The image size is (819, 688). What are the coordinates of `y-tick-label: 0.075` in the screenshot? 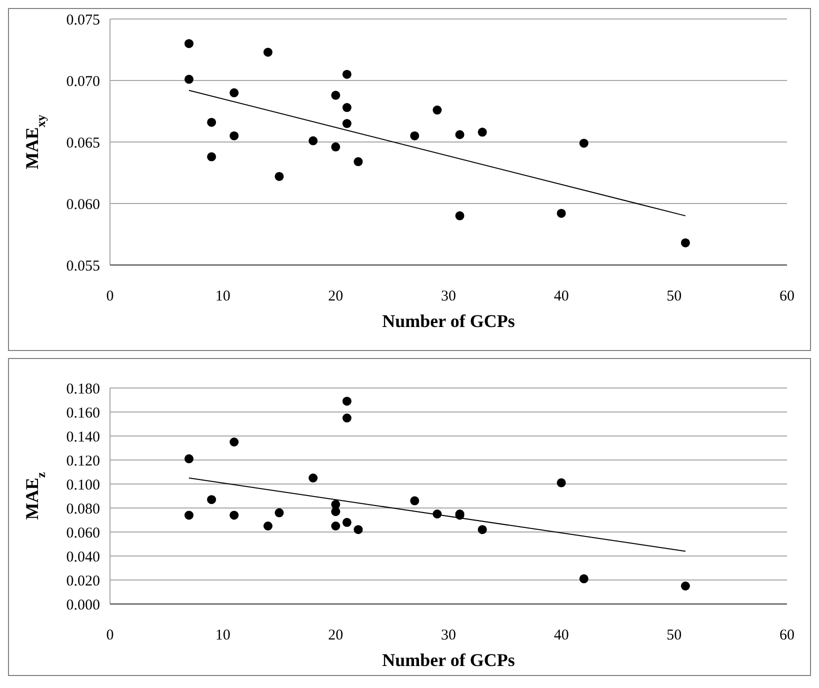 It's located at (83, 20).